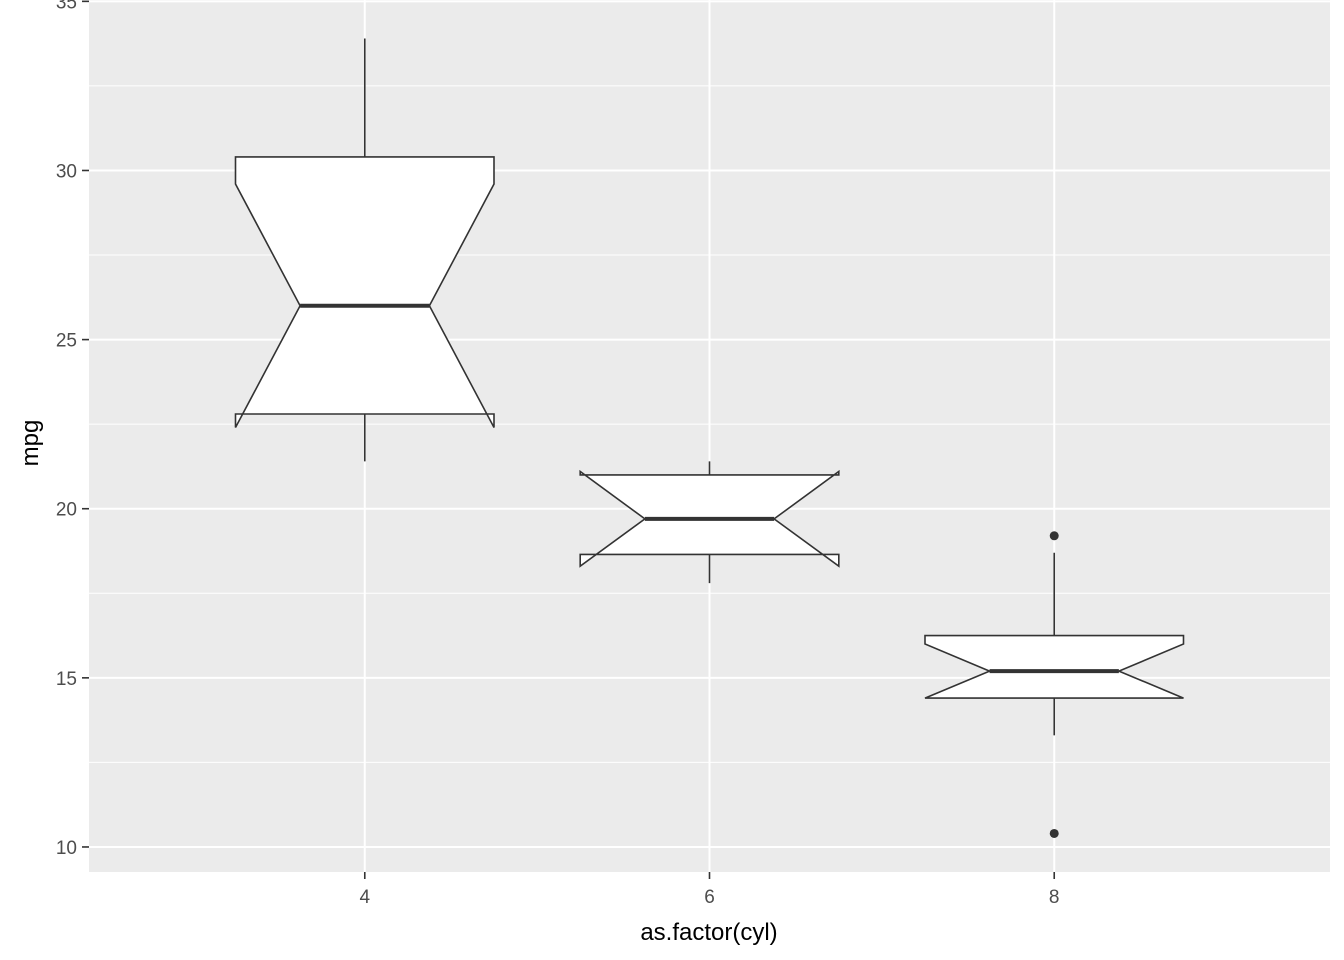  I want to click on x-axis: 4 6 8, so click(709, 890).